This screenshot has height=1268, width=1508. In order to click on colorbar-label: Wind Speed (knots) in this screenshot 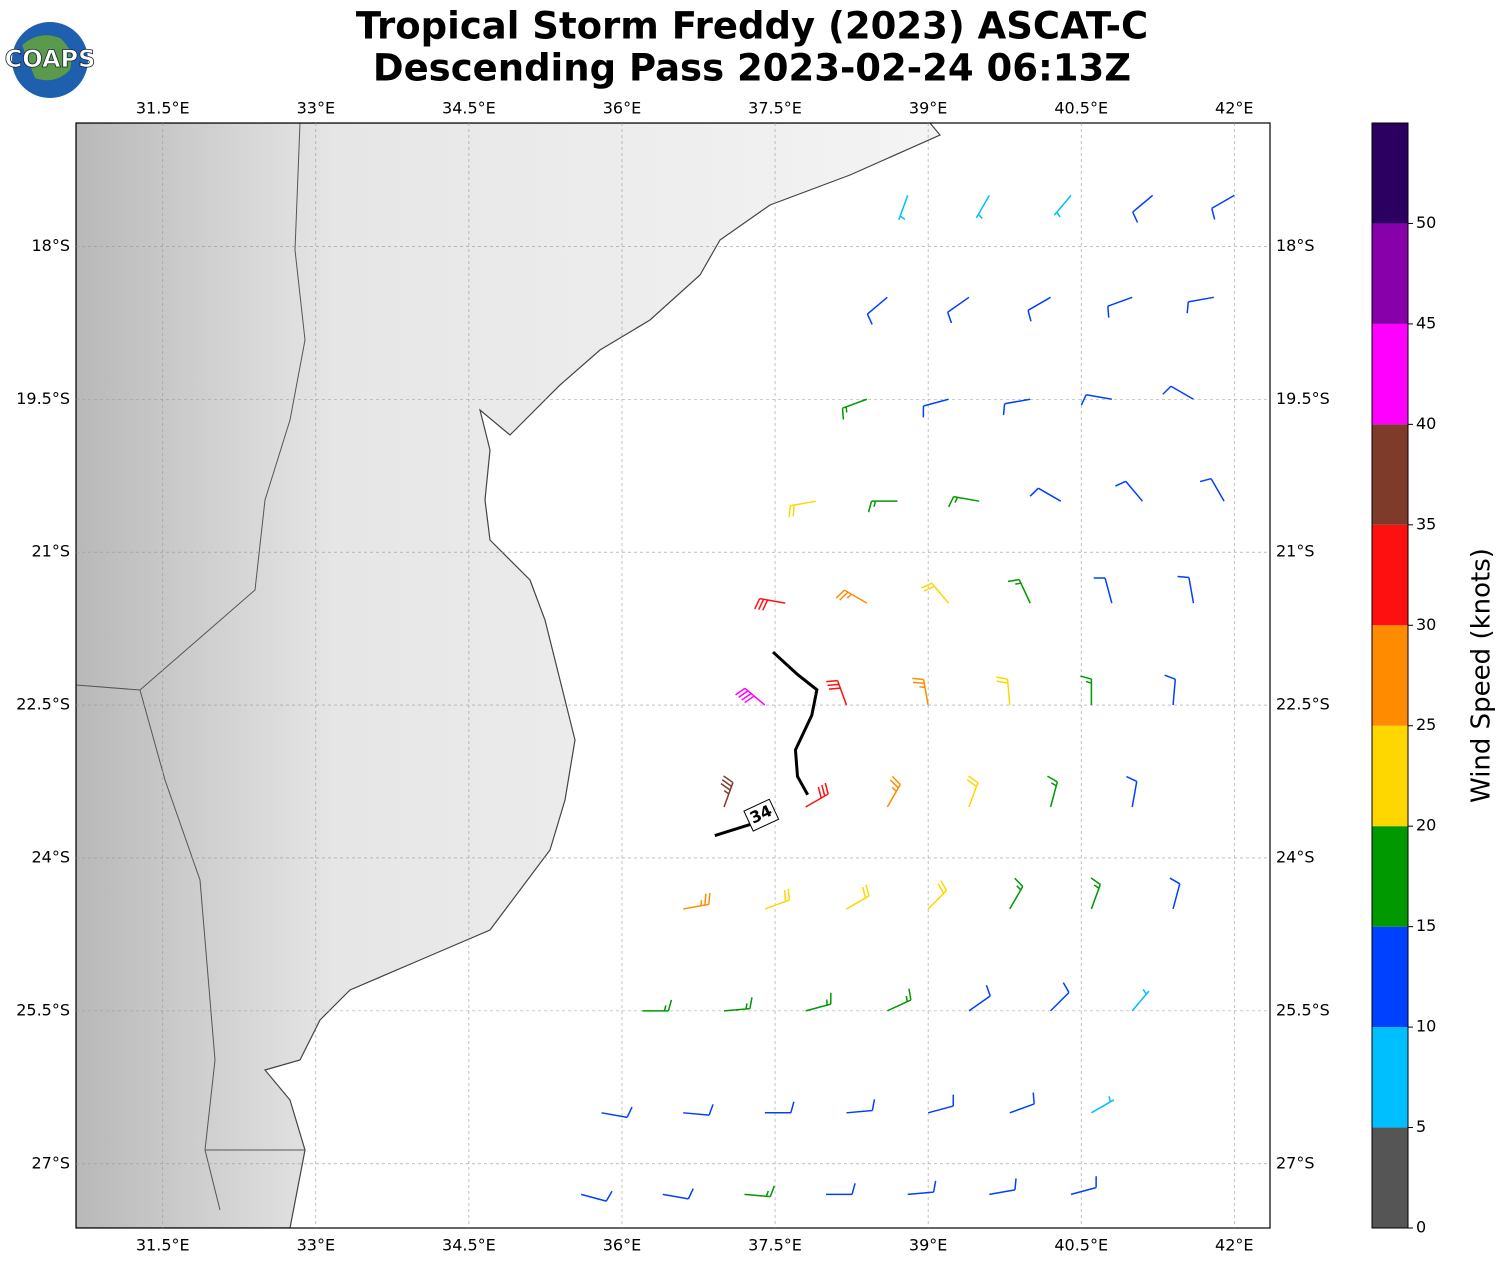, I will do `click(1482, 675)`.